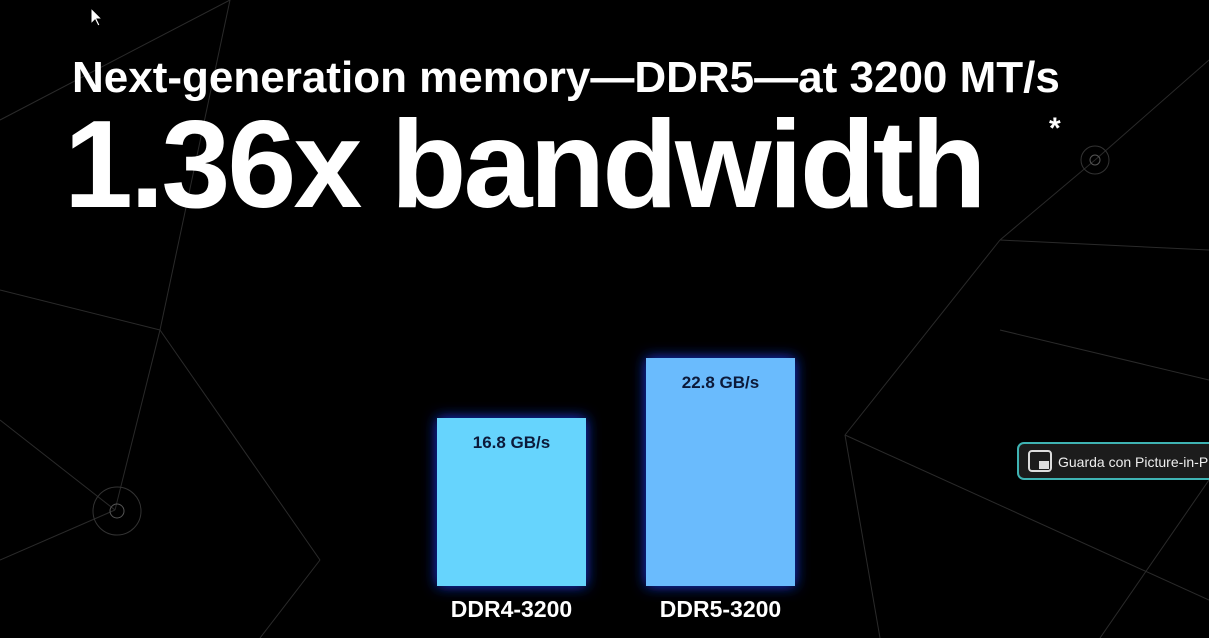 The height and width of the screenshot is (638, 1209). I want to click on footnote-marker: *, so click(1055, 128).